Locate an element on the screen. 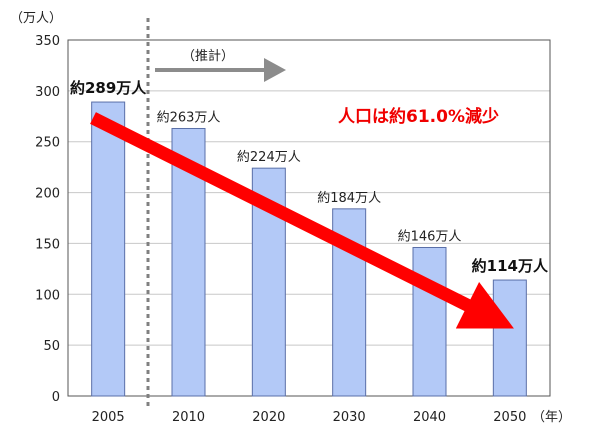 The height and width of the screenshot is (432, 600). projection-label: （推計） is located at coordinates (208, 56).